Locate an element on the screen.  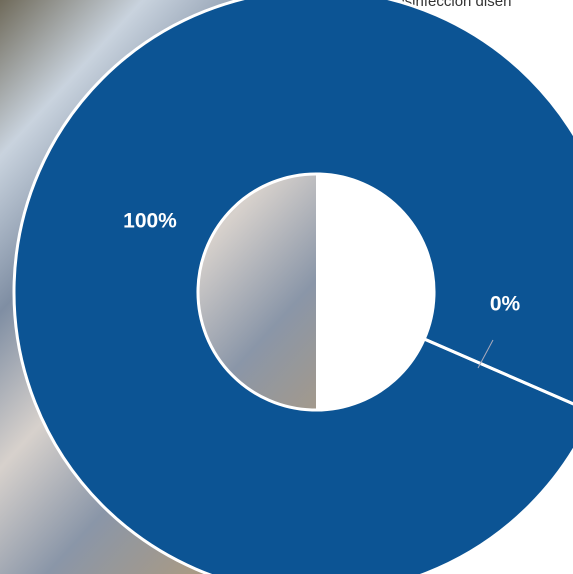
header-text: desinfección disen is located at coordinates (449, 5).